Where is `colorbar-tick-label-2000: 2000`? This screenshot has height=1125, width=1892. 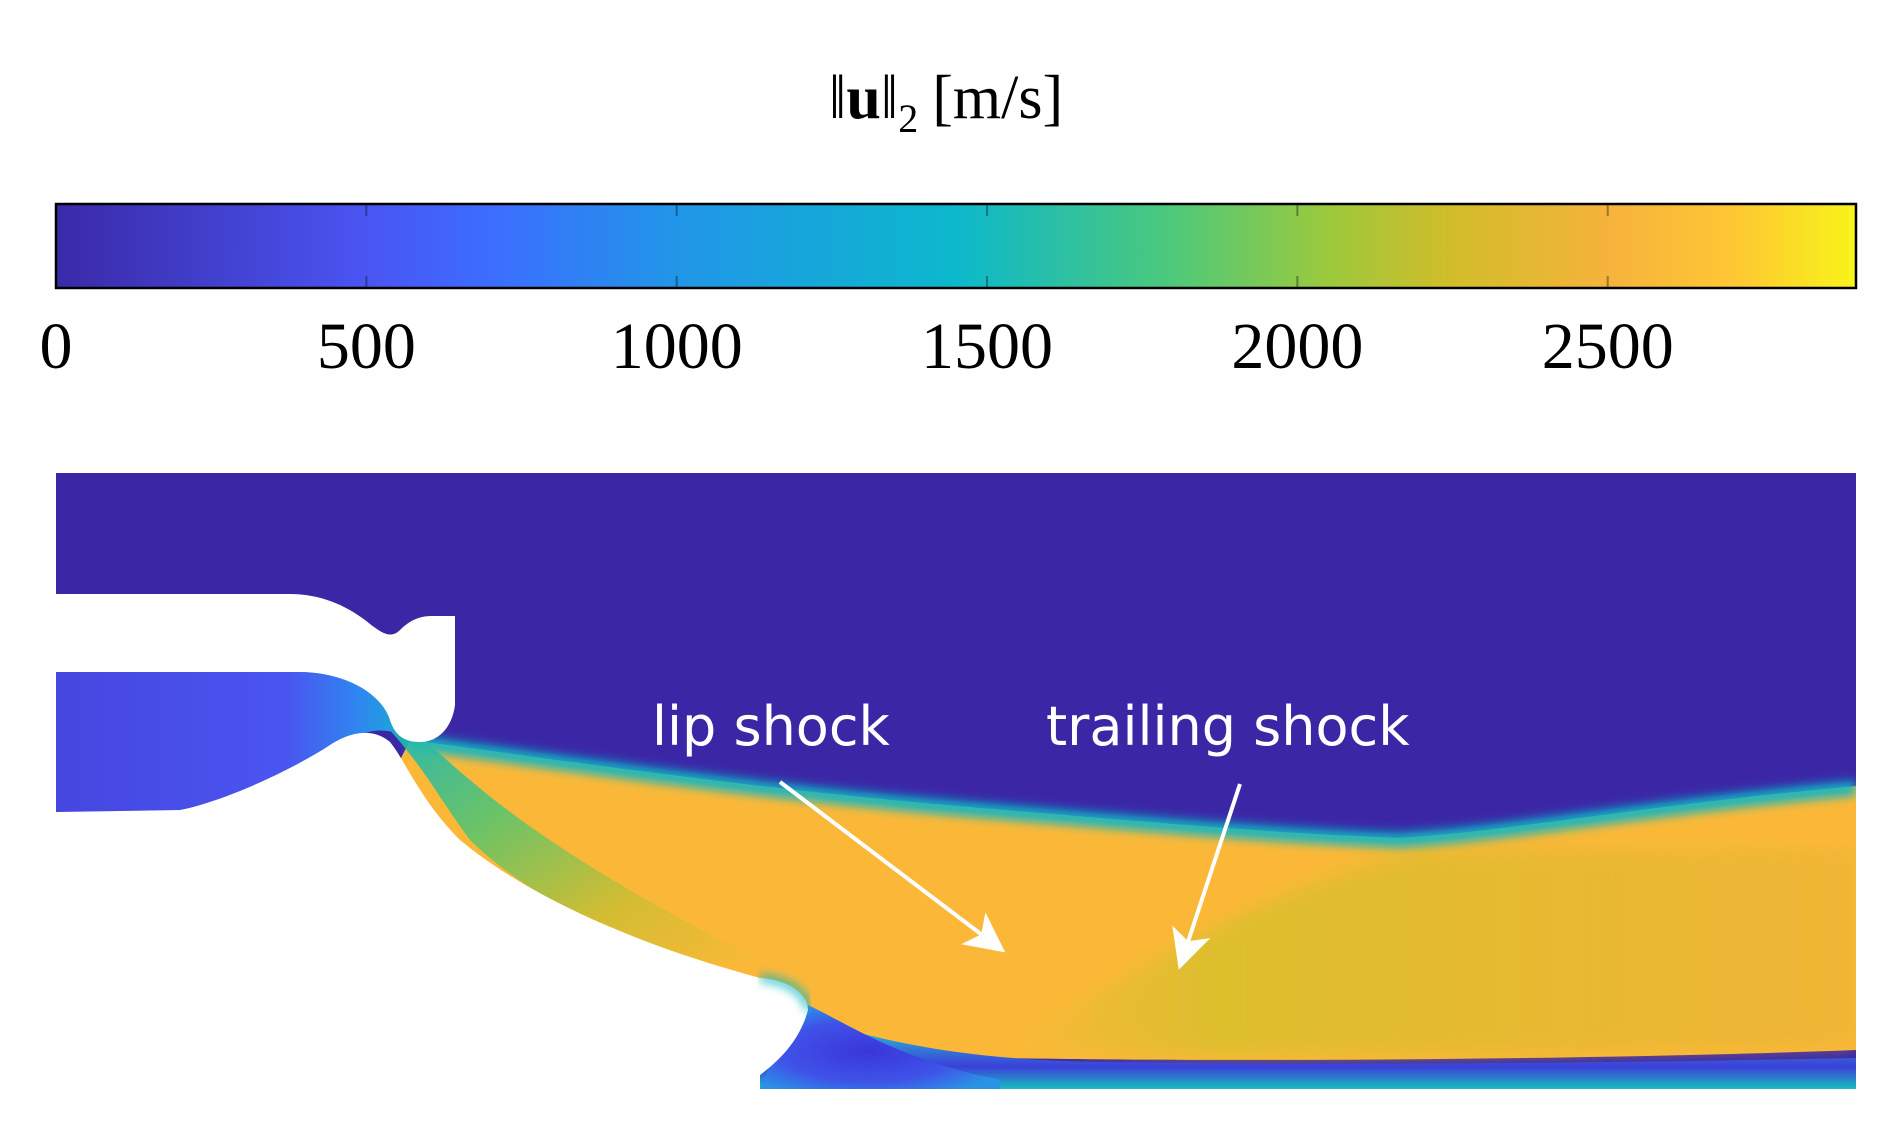 colorbar-tick-label-2000: 2000 is located at coordinates (1297, 346).